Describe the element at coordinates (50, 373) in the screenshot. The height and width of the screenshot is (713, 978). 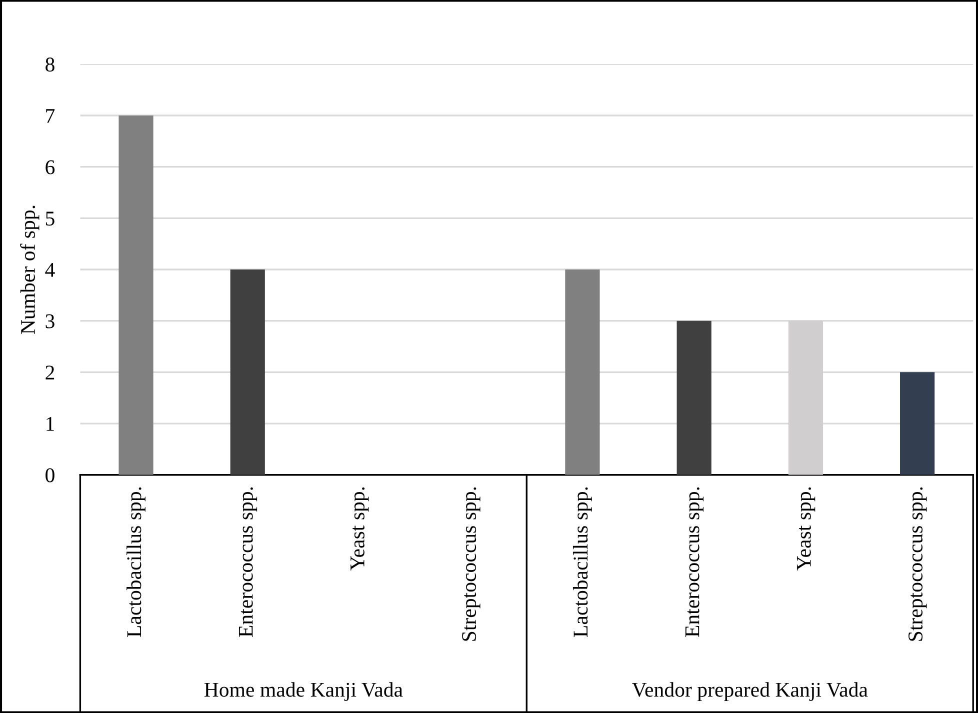
I see `y-tick-label: 2` at that location.